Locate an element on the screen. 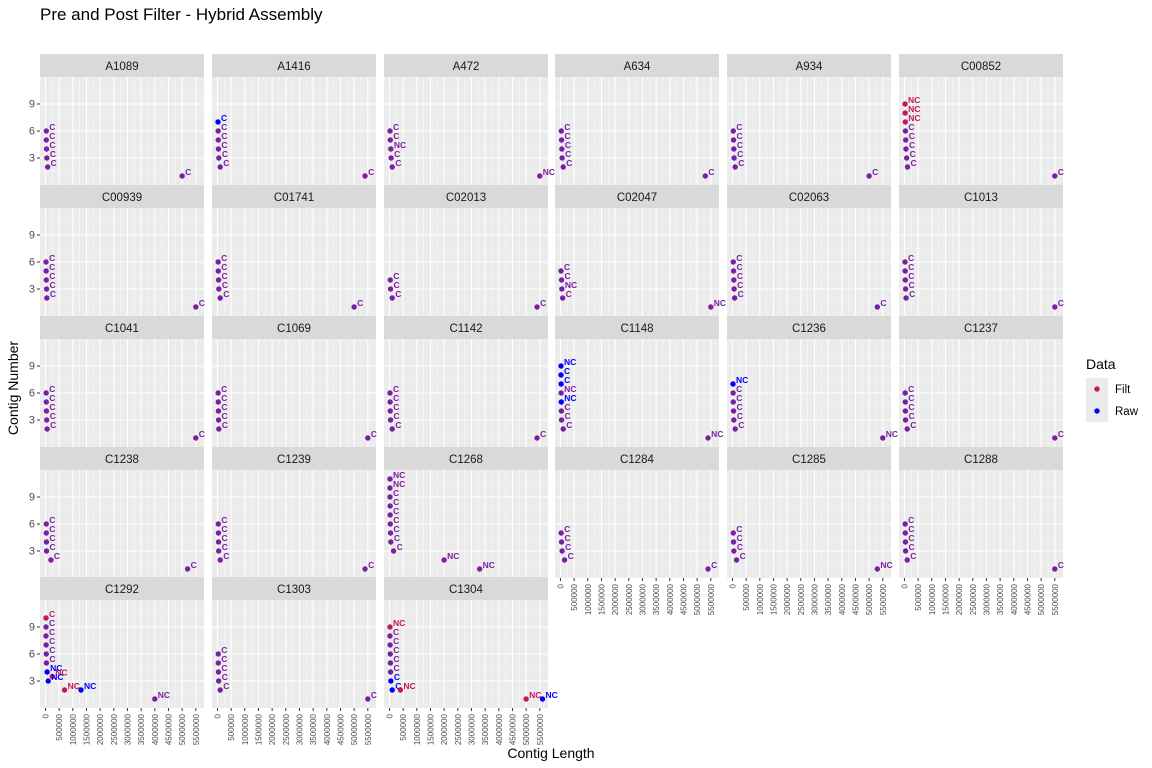  x-tick-label: 5000000 is located at coordinates (526, 729).